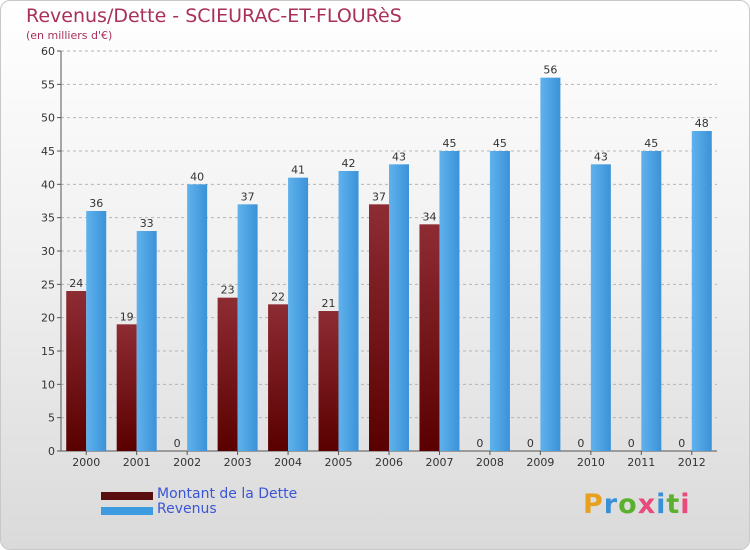 The width and height of the screenshot is (750, 550). What do you see at coordinates (647, 504) in the screenshot?
I see `logo-letter: x` at bounding box center [647, 504].